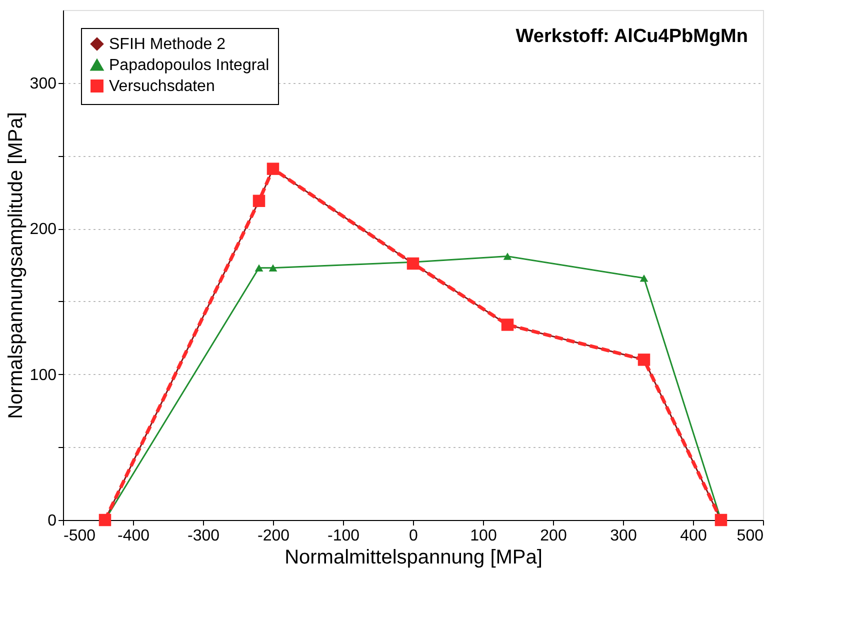 This screenshot has width=860, height=641. I want to click on x-tick-label: -100, so click(343, 536).